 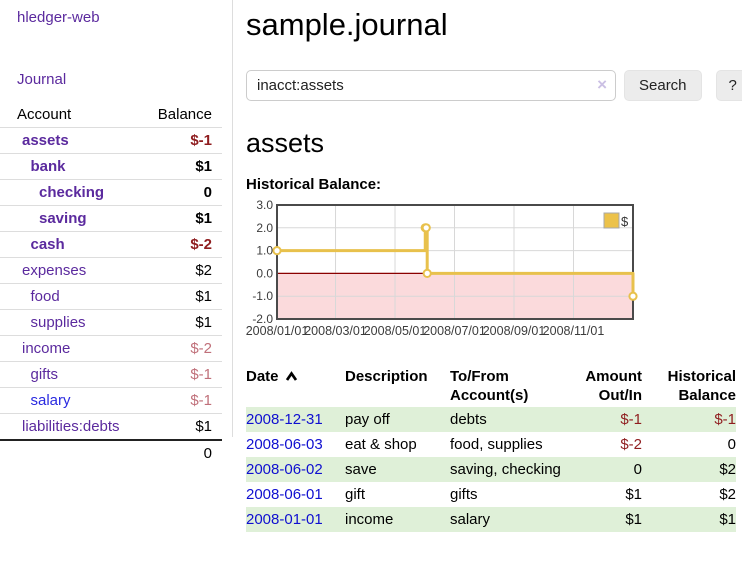 What do you see at coordinates (264, 205) in the screenshot?
I see `svg-text: 3.0` at bounding box center [264, 205].